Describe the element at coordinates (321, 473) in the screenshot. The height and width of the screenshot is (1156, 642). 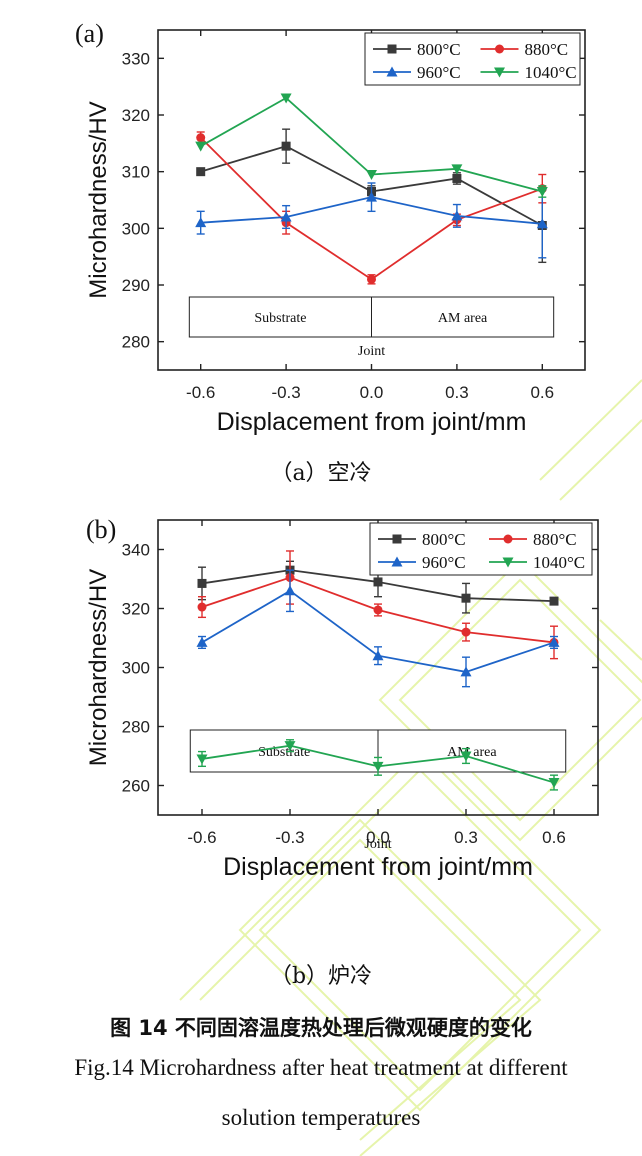
I see `caption-panel-a: （a）空冷` at that location.